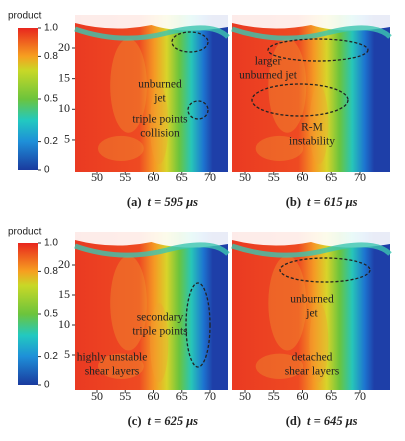  Describe the element at coordinates (312, 128) in the screenshot. I see `annotation: R-M` at that location.